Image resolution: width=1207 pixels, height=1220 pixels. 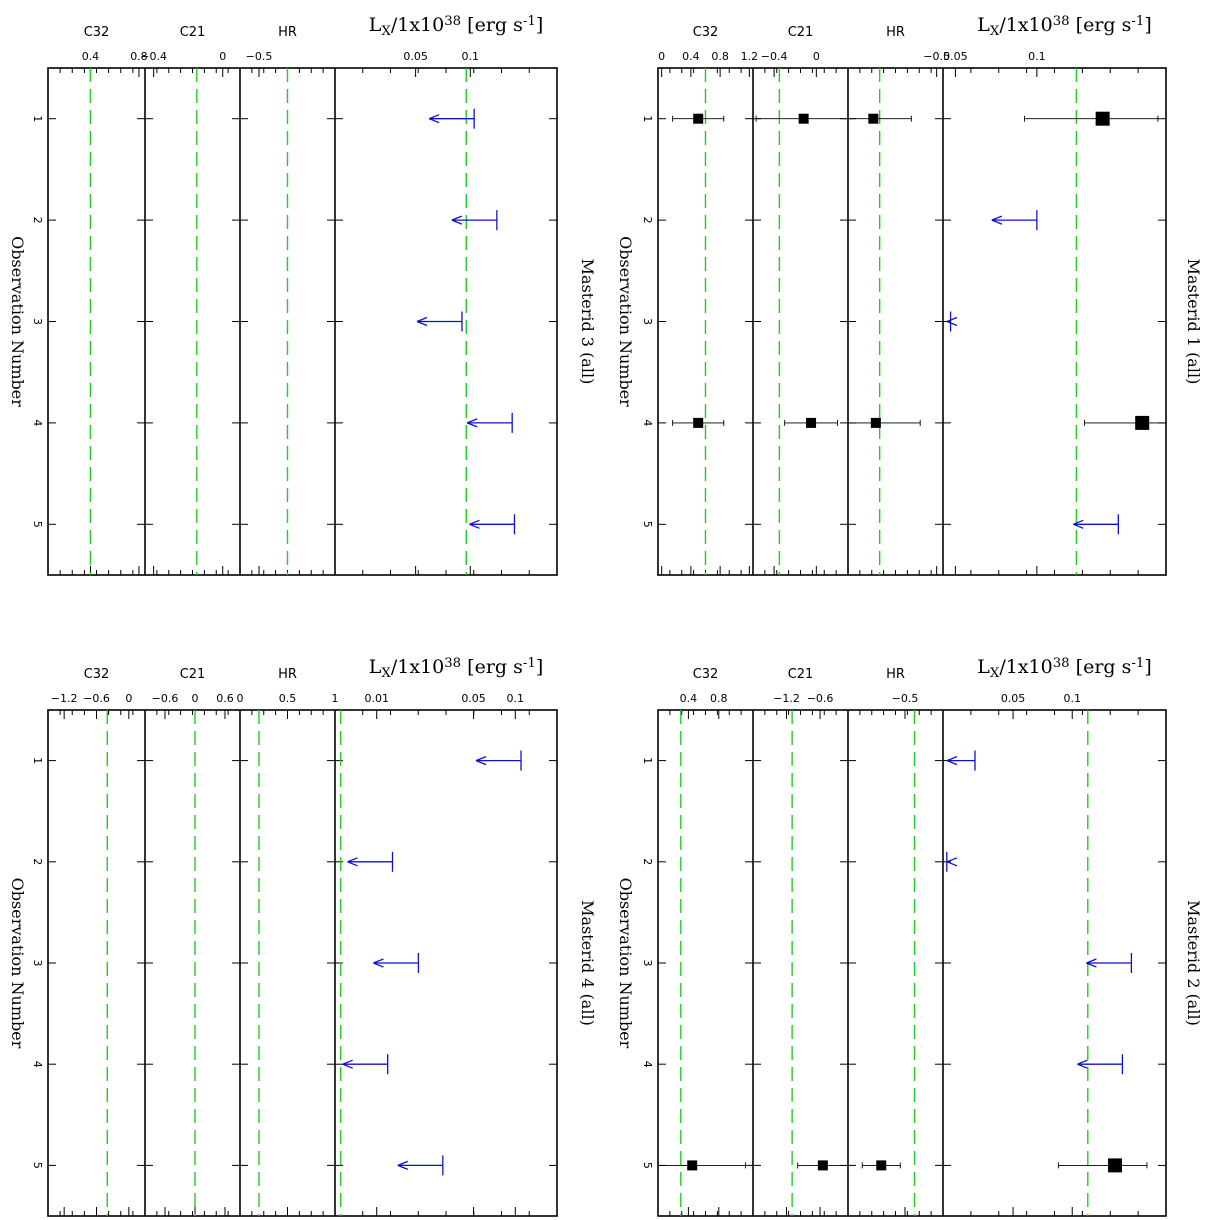 I want to click on chart-title: Masterid 2 (all), so click(x=1193, y=963).